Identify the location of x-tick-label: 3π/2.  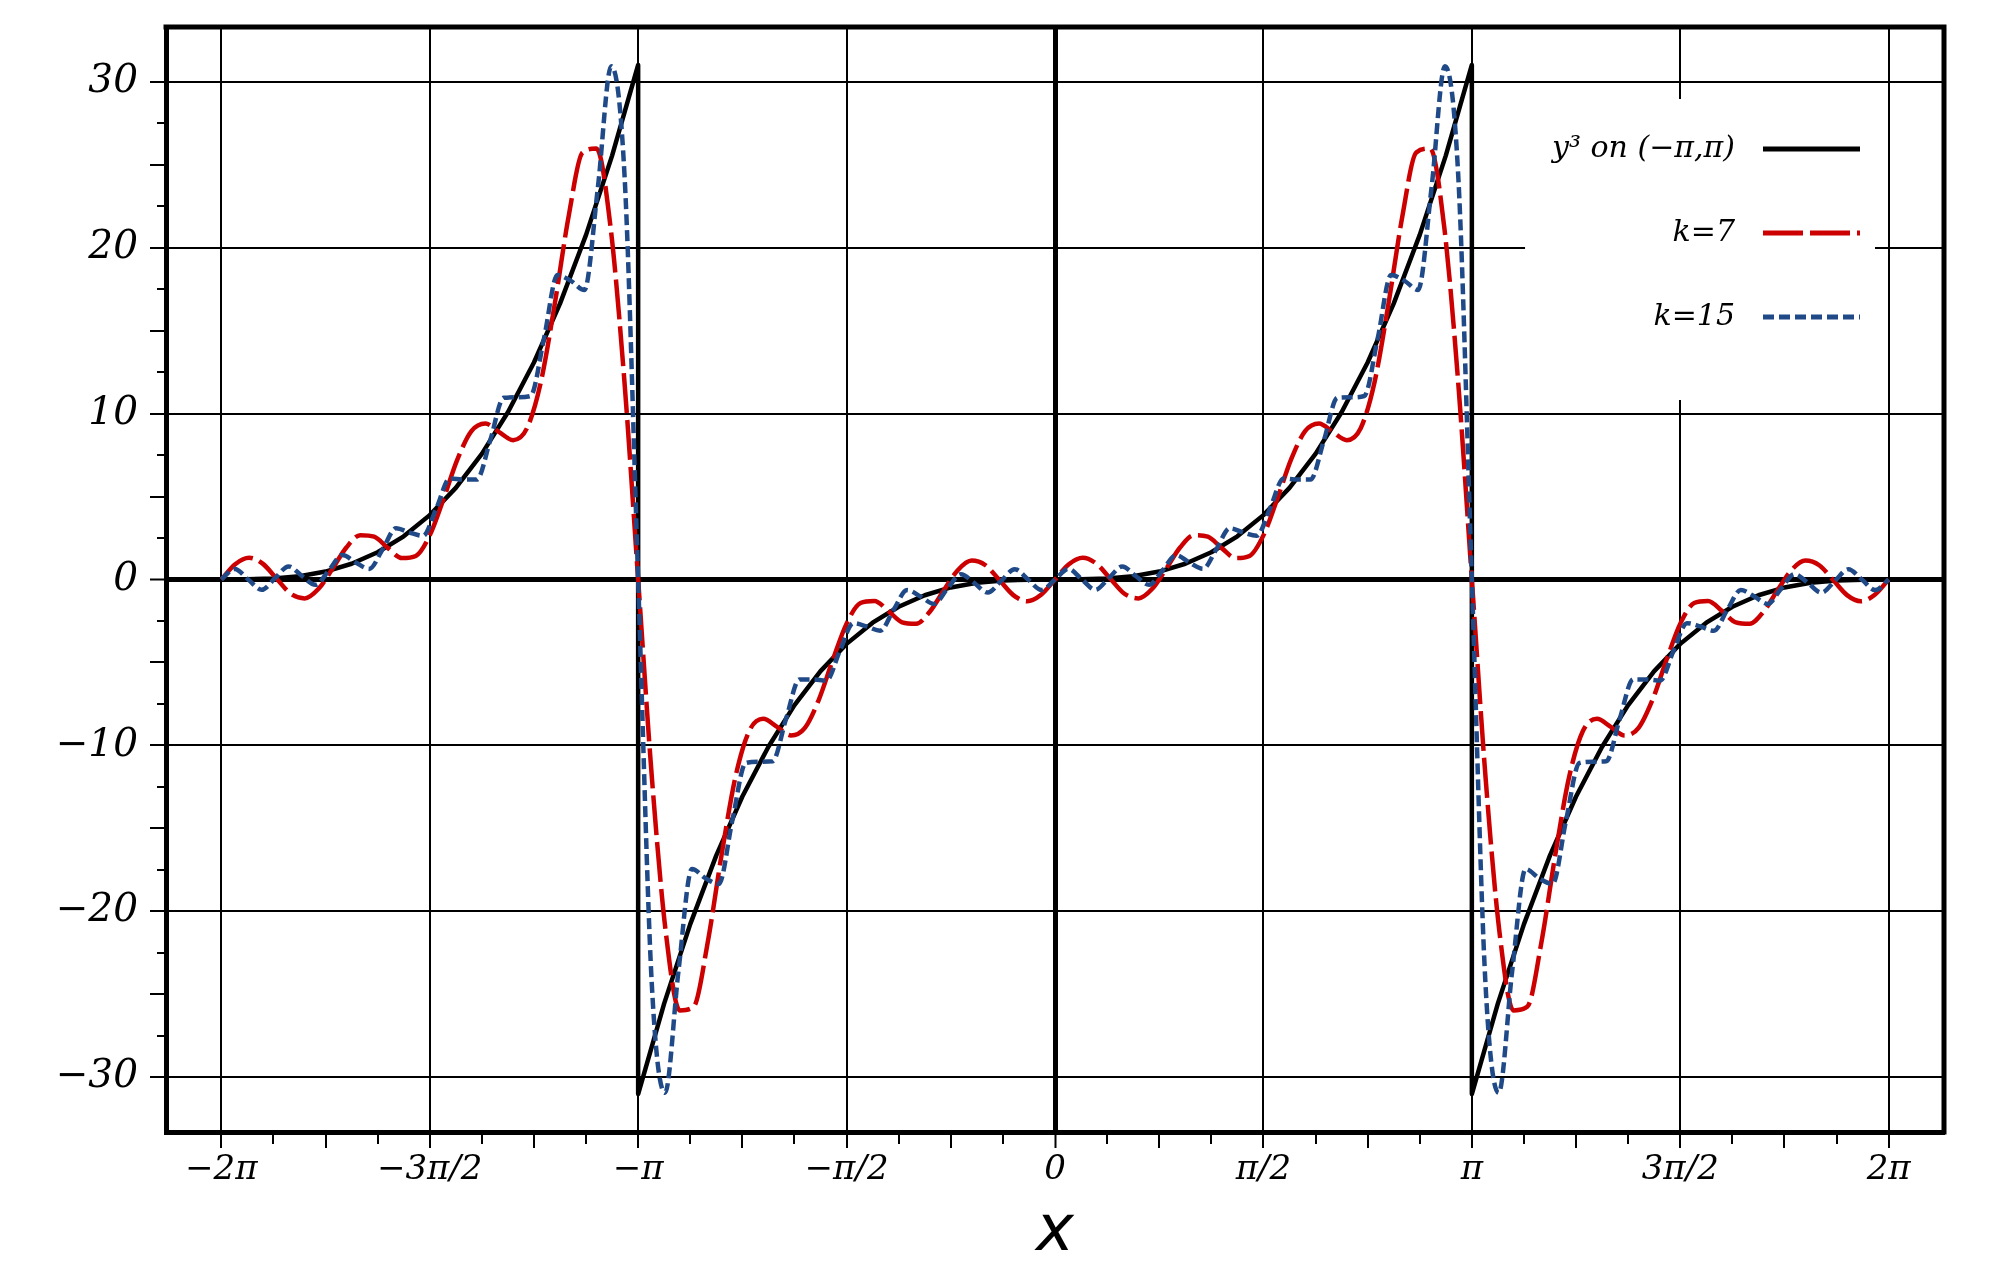
(1680, 1167).